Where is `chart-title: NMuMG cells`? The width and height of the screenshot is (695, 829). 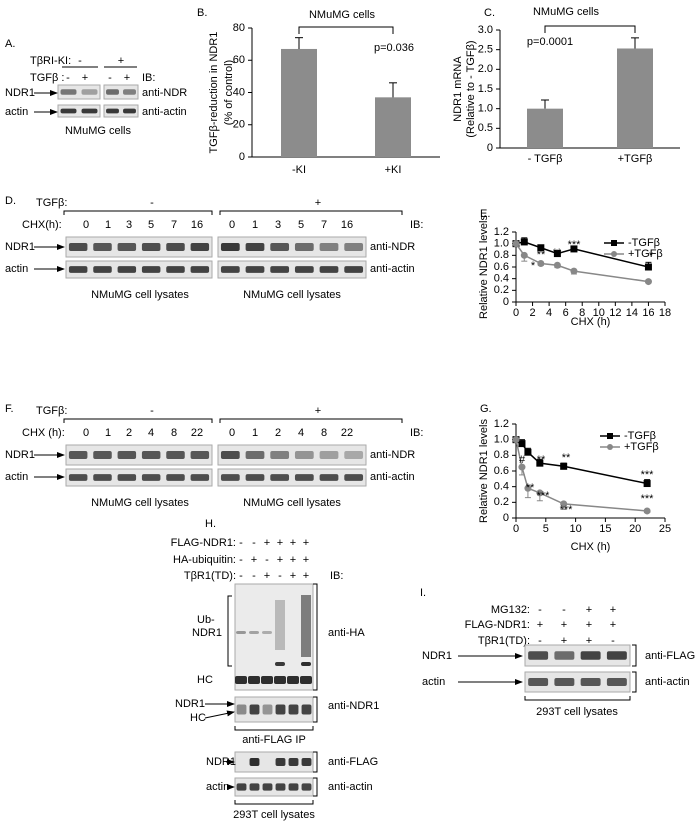
chart-title: NMuMG cells is located at coordinates (342, 15).